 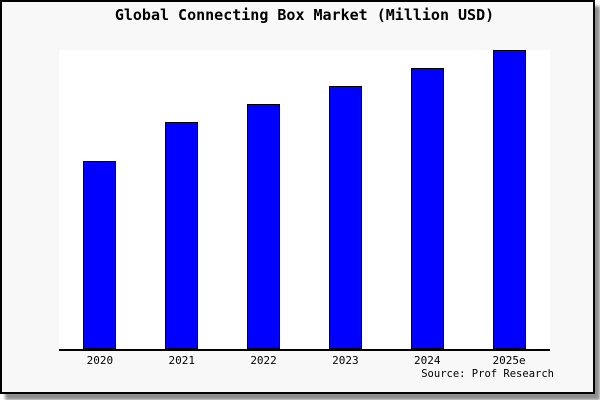 What do you see at coordinates (100, 254) in the screenshot?
I see `bar-2020` at bounding box center [100, 254].